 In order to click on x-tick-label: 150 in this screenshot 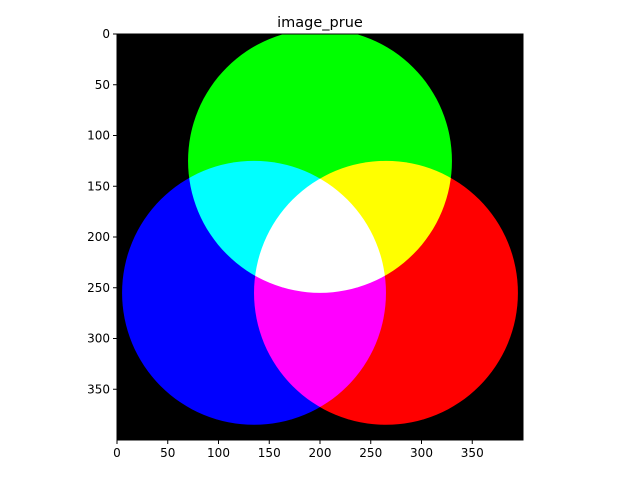, I will do `click(269, 453)`.